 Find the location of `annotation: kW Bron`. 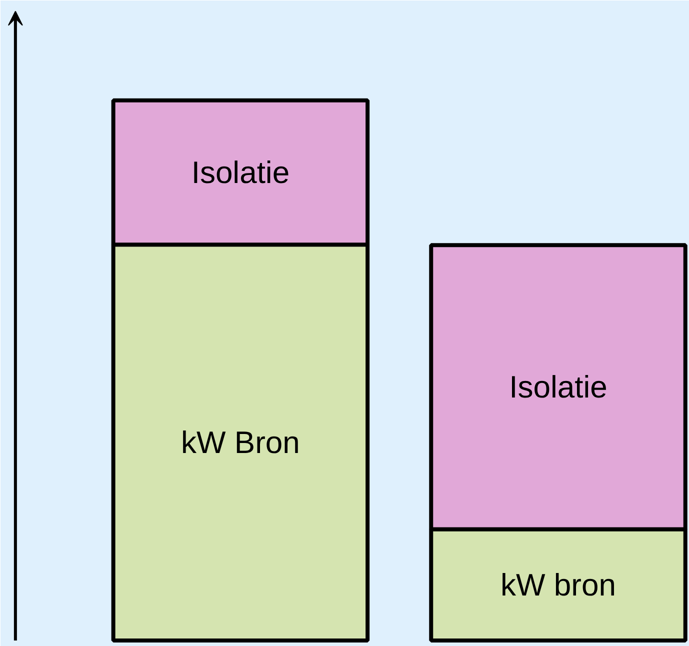

annotation: kW Bron is located at coordinates (240, 442).